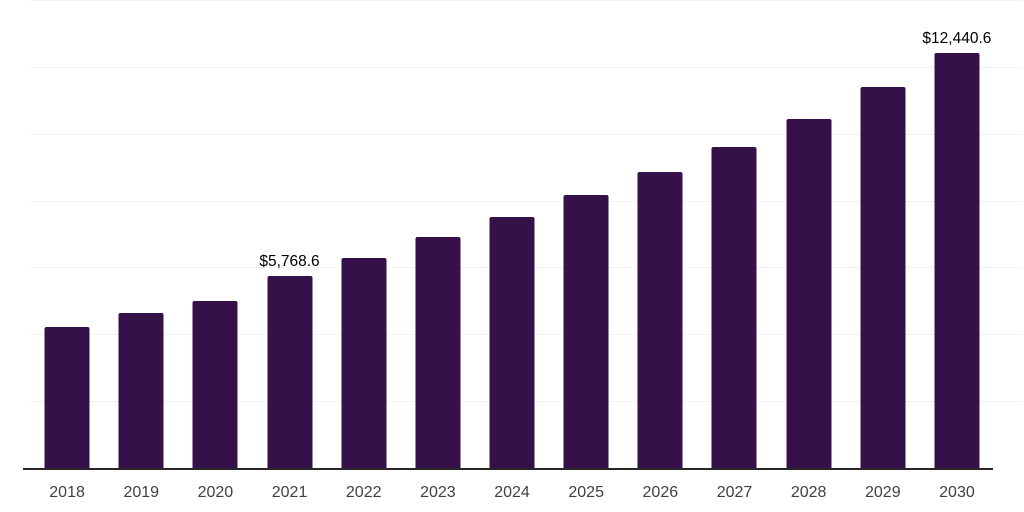 The height and width of the screenshot is (512, 1024). What do you see at coordinates (364, 235) in the screenshot?
I see `band-2022` at bounding box center [364, 235].